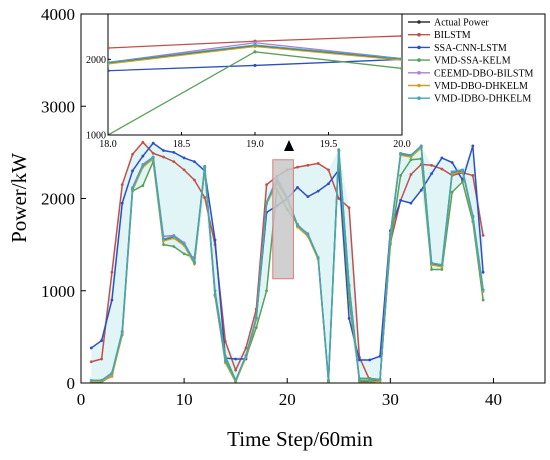 Image resolution: width=550 pixels, height=460 pixels. I want to click on inset-point-vmd-ssa-kelm, so click(401, 68).